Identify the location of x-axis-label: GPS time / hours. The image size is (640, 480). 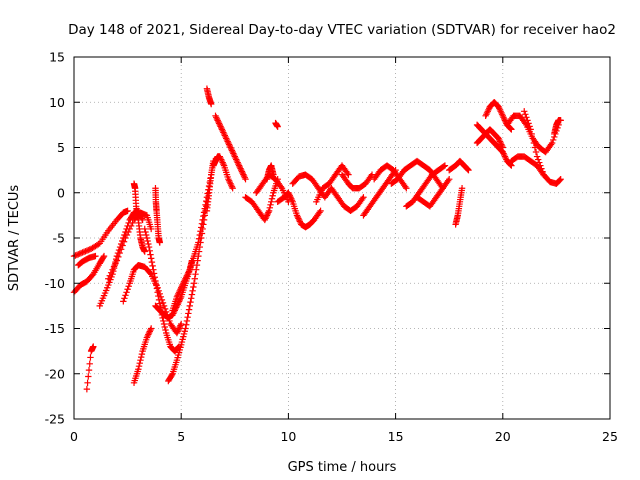
(342, 467).